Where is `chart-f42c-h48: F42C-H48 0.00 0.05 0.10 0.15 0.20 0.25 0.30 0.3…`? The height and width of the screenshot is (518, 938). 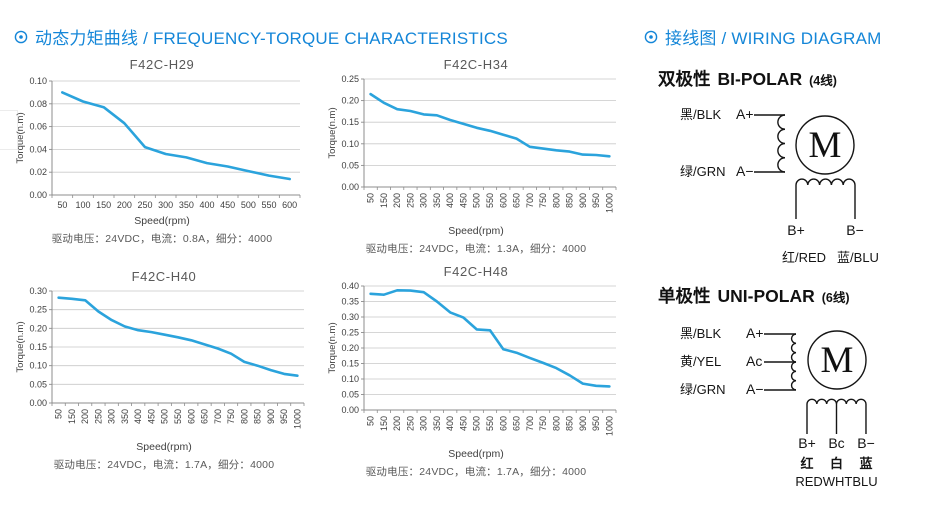
chart-f42c-h48: F42C-H48 0.00 0.05 0.10 0.15 0.20 0.25 0.30 0.3… is located at coordinates (476, 371).